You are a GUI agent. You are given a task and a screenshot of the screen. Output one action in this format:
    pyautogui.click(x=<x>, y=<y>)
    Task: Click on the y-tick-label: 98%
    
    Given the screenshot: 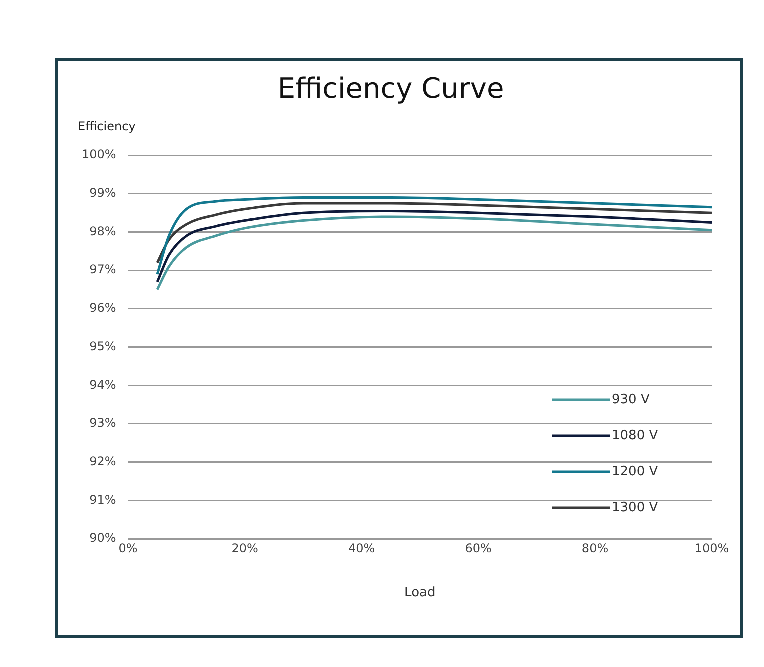 What is the action you would take?
    pyautogui.click(x=103, y=231)
    